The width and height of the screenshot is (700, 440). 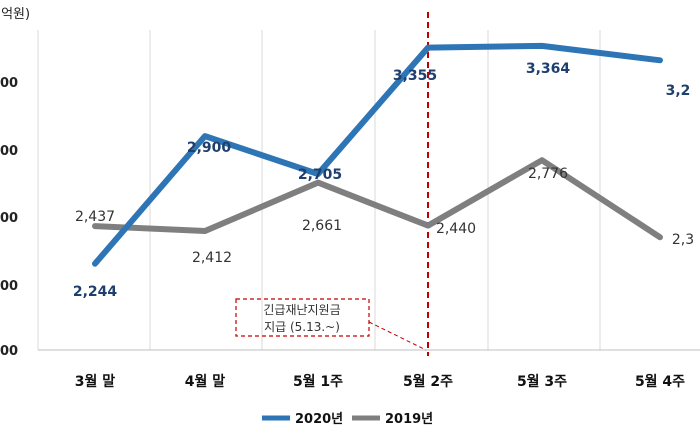 What do you see at coordinates (318, 381) in the screenshot?
I see `x-tick-label: 5월 1주` at bounding box center [318, 381].